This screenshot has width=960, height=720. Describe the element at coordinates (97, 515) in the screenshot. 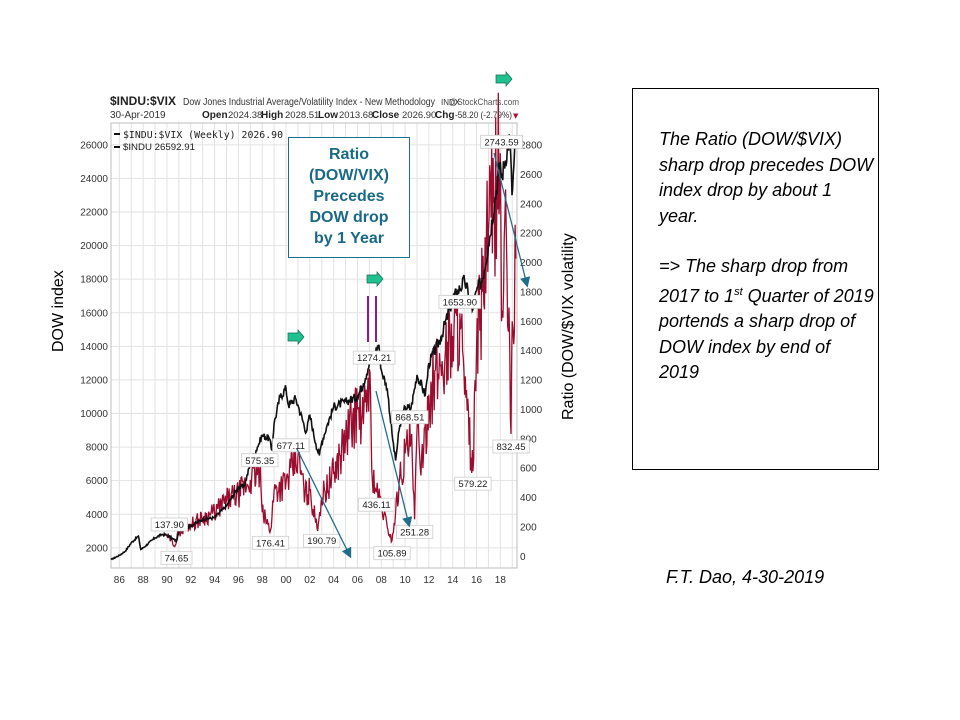

I see `left-tick-label: 4000` at that location.